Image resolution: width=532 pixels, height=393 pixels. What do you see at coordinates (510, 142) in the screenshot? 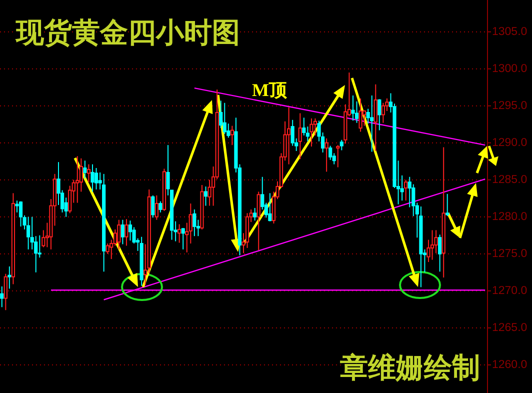
I see `y-tick-label: 1290.0` at bounding box center [510, 142].